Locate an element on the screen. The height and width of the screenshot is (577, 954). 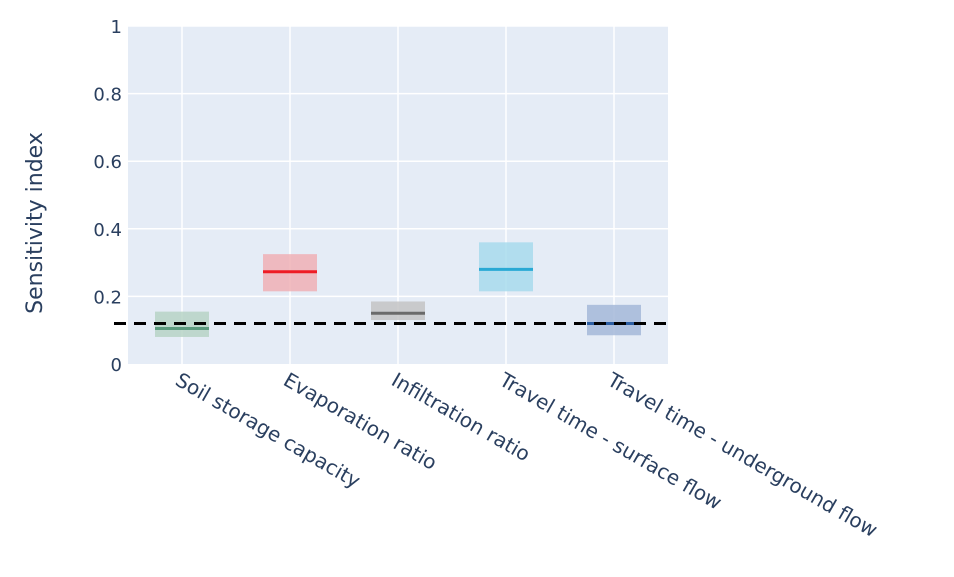
y-tick-label: 0.8 is located at coordinates (107, 95).